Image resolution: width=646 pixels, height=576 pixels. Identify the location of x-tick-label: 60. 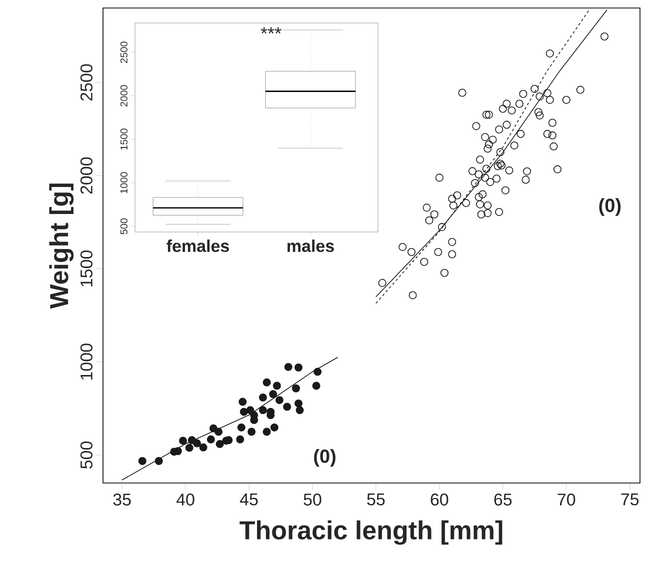
(439, 500).